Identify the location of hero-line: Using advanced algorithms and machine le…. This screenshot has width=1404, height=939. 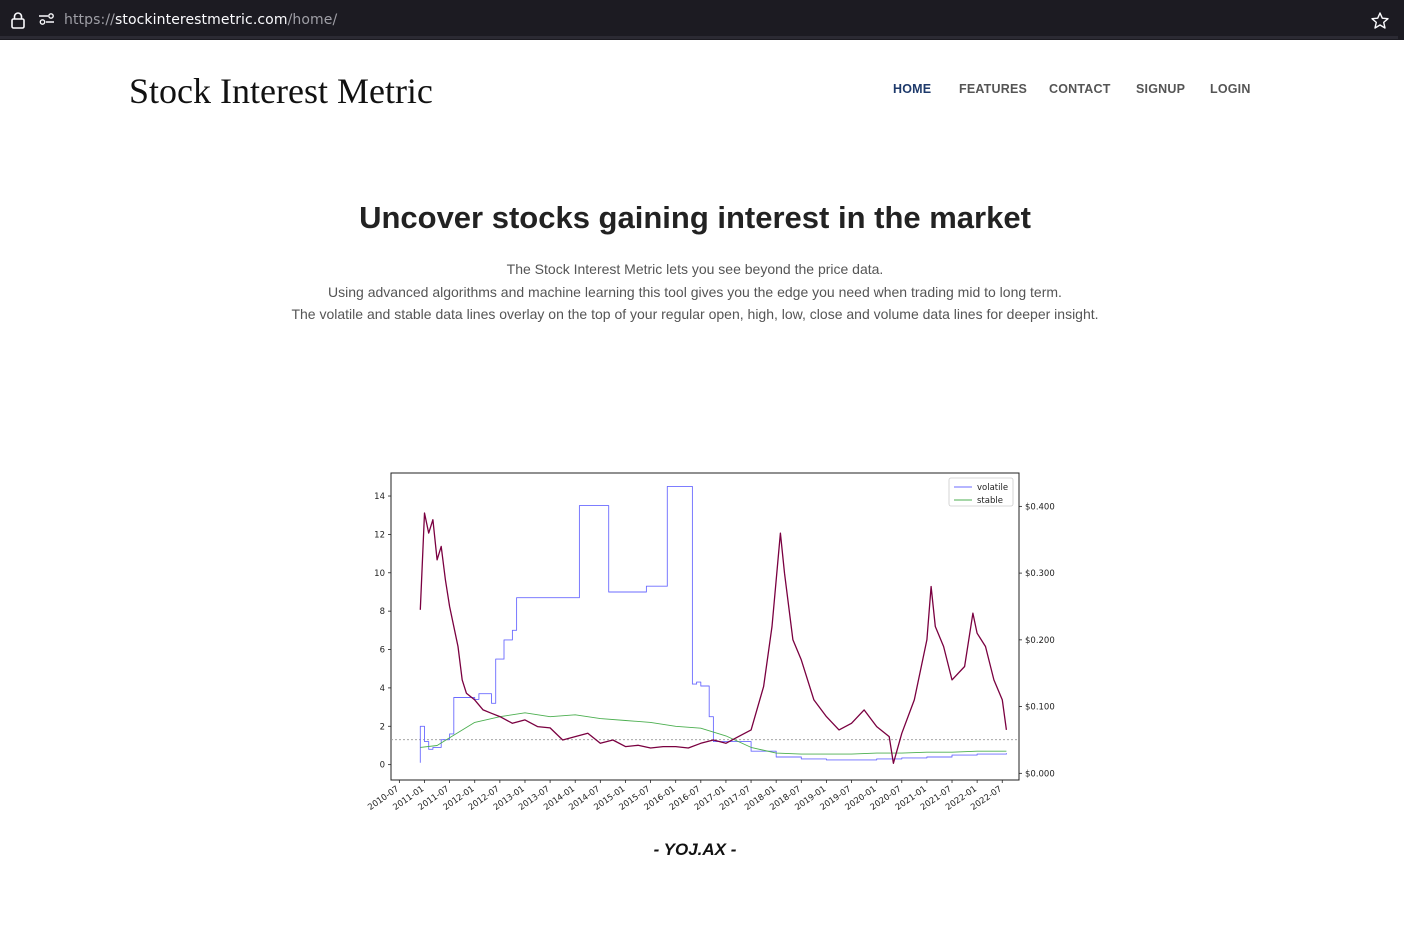
(695, 291).